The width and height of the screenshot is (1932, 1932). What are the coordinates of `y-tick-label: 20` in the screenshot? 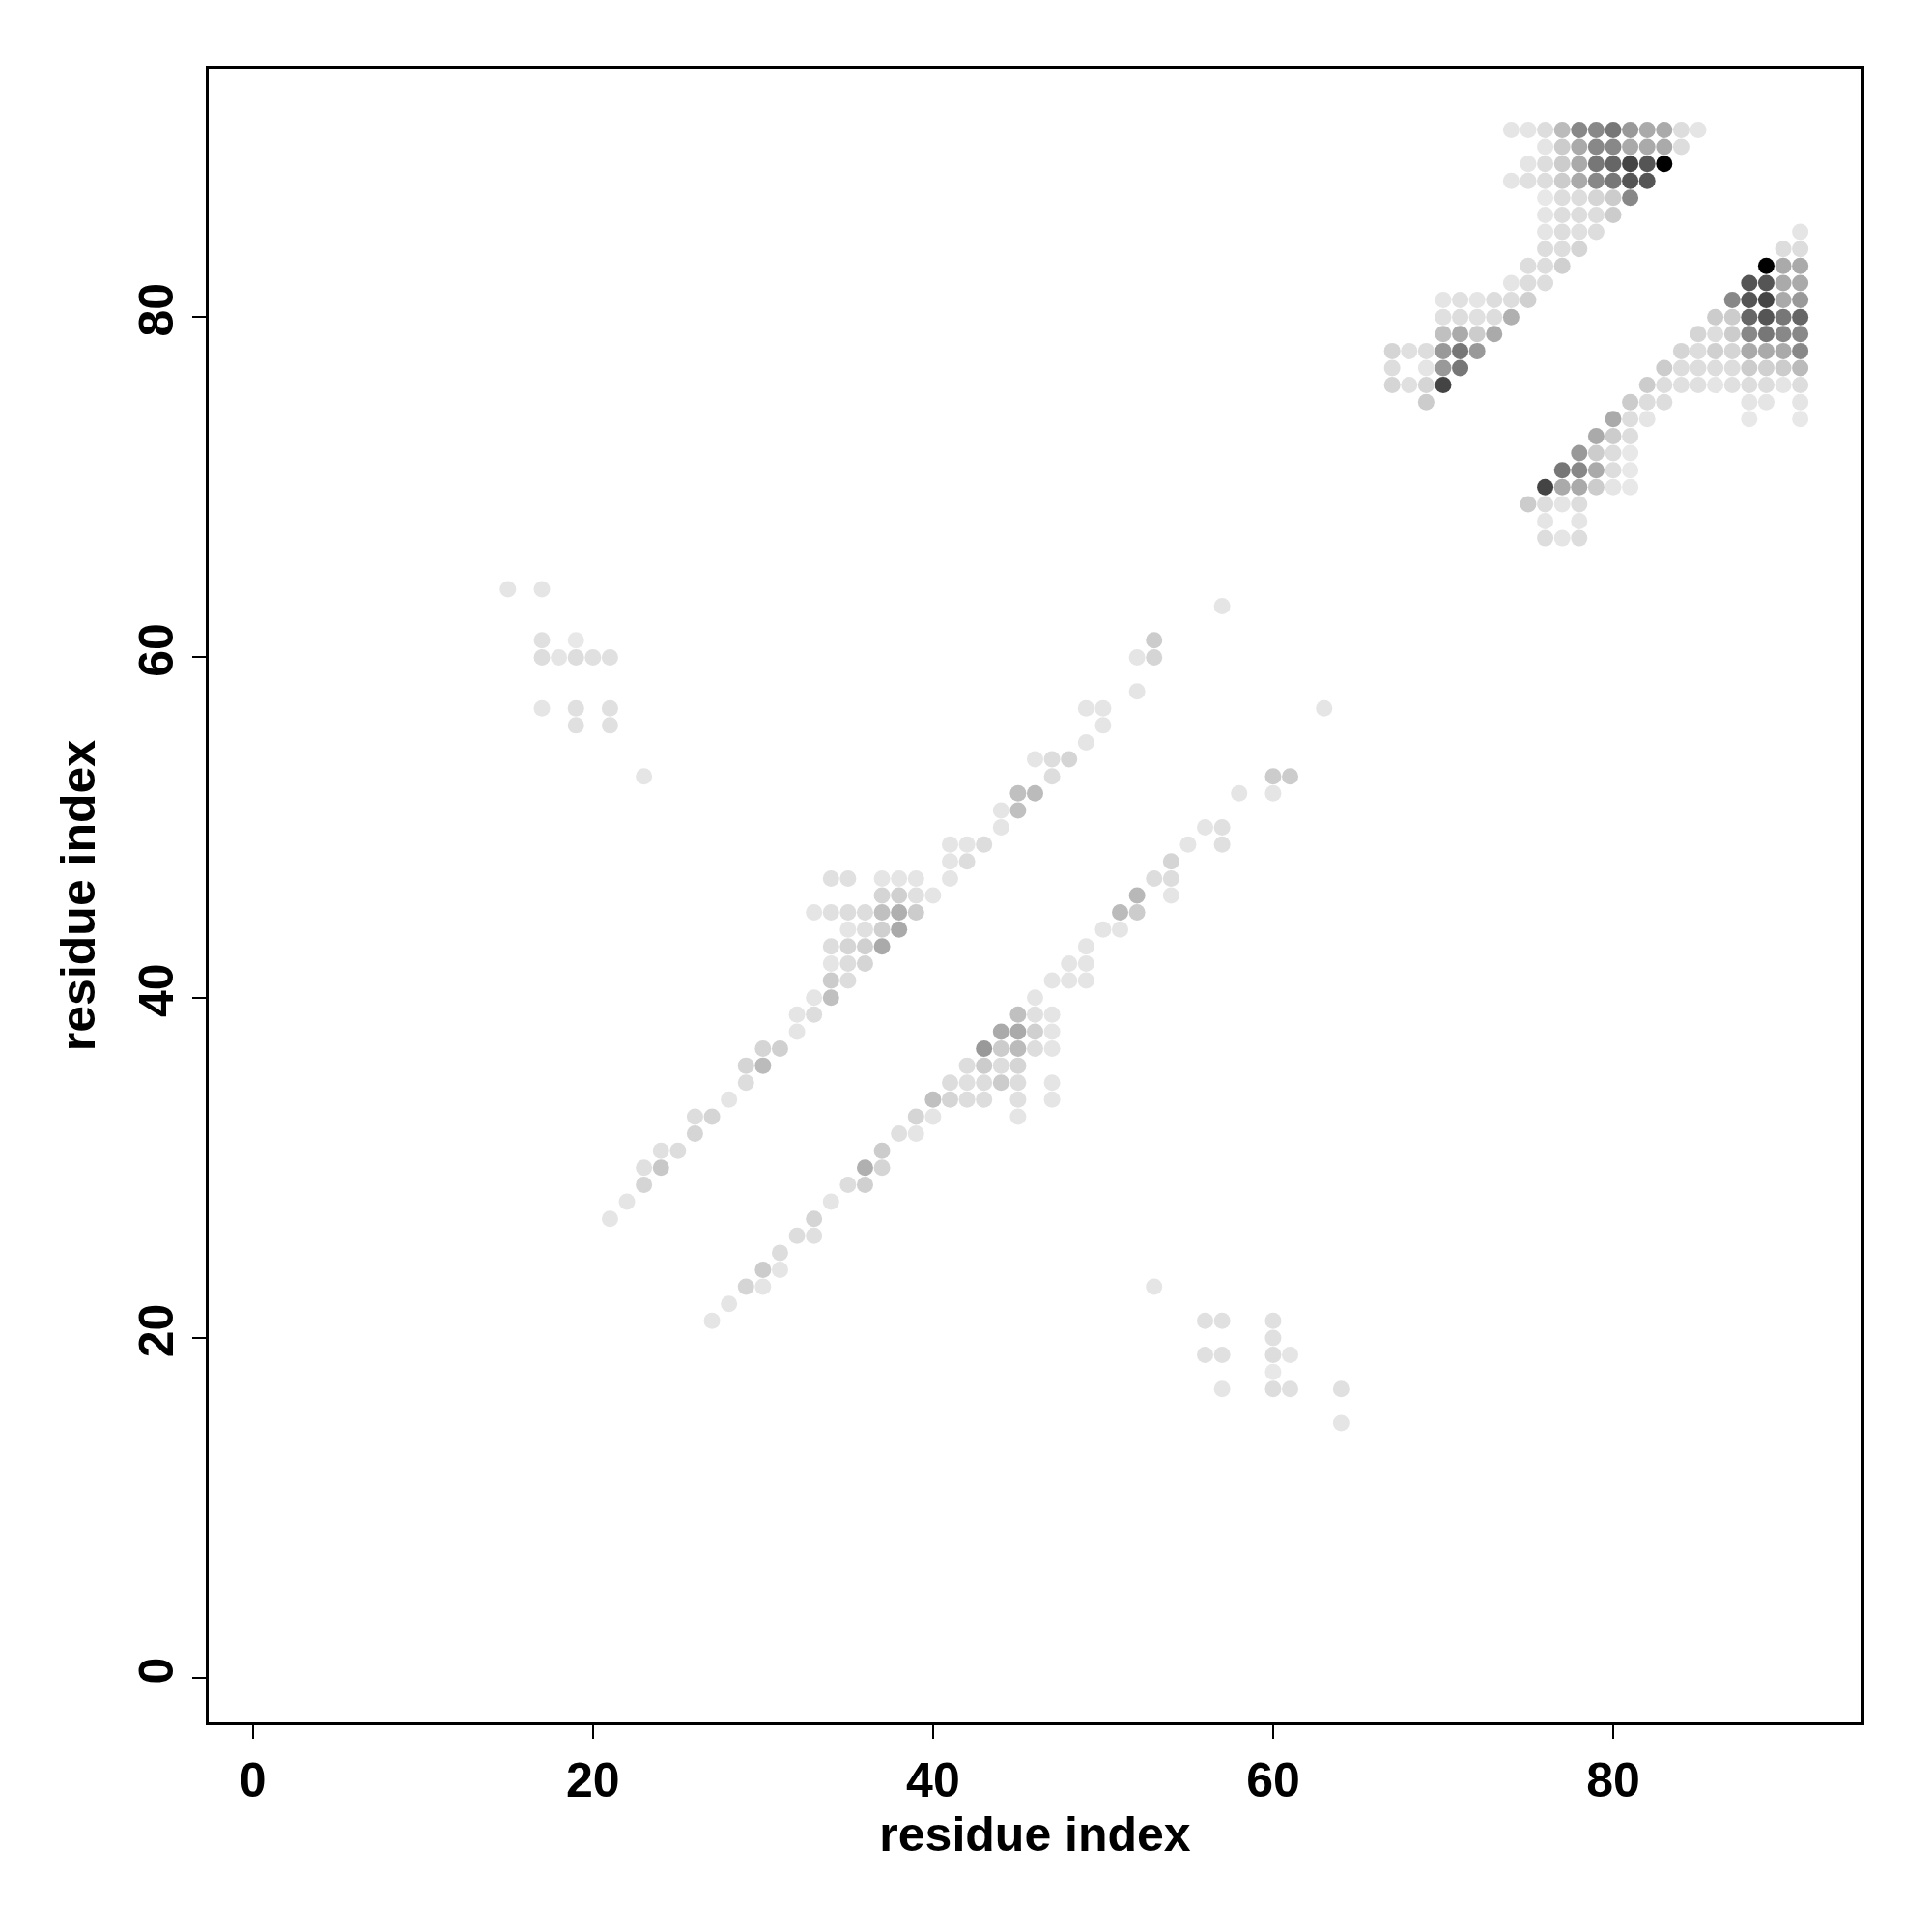 It's located at (156, 1330).